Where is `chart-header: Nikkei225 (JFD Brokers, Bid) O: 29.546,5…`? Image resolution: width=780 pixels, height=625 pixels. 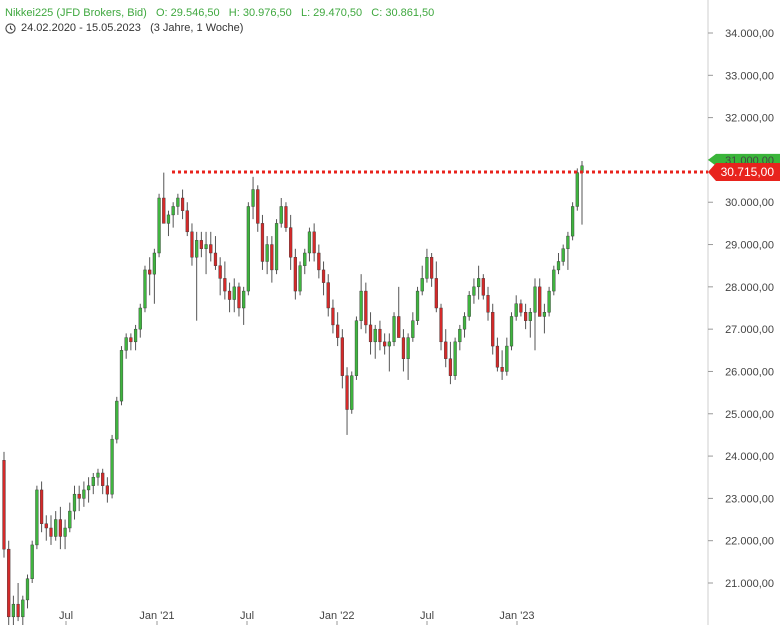 chart-header: Nikkei225 (JFD Brokers, Bid) O: 29.546,5… is located at coordinates (219, 21).